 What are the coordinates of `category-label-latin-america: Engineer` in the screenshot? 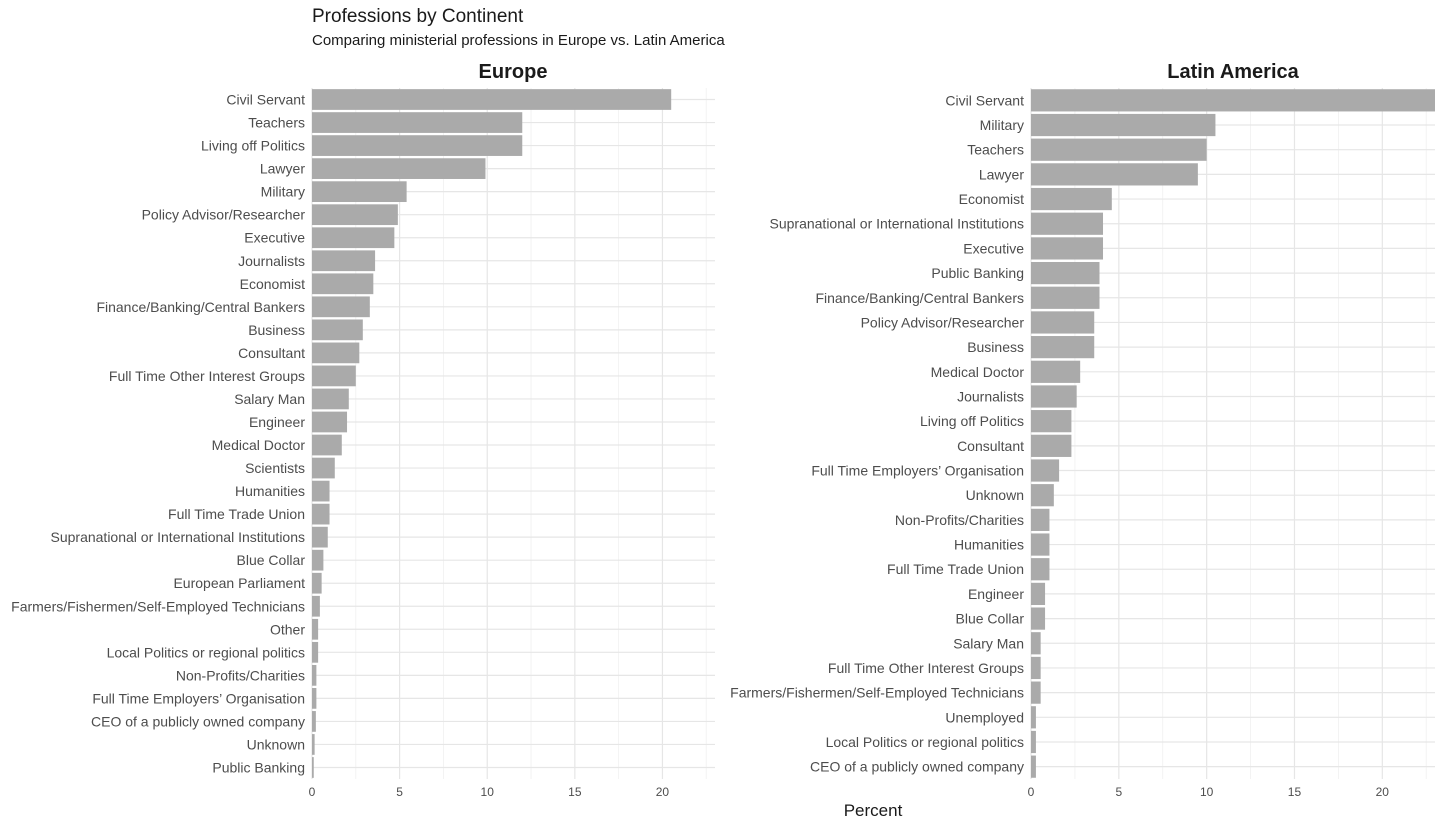 It's located at (996, 594).